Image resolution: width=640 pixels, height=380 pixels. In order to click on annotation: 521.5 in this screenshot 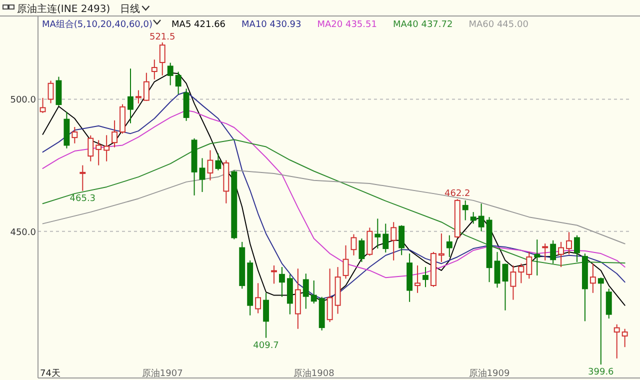, I will do `click(163, 37)`.